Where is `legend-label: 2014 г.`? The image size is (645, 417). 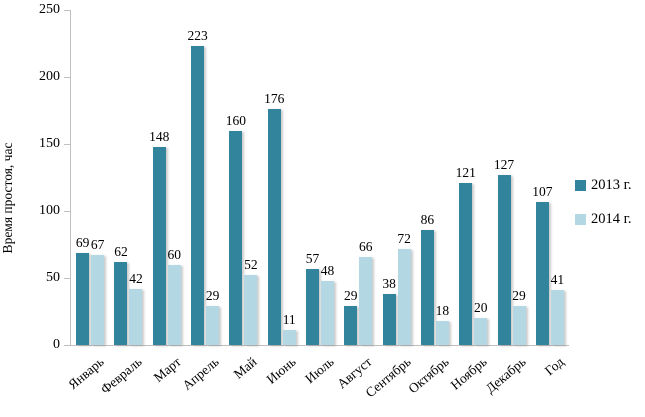 legend-label: 2014 г. is located at coordinates (611, 219).